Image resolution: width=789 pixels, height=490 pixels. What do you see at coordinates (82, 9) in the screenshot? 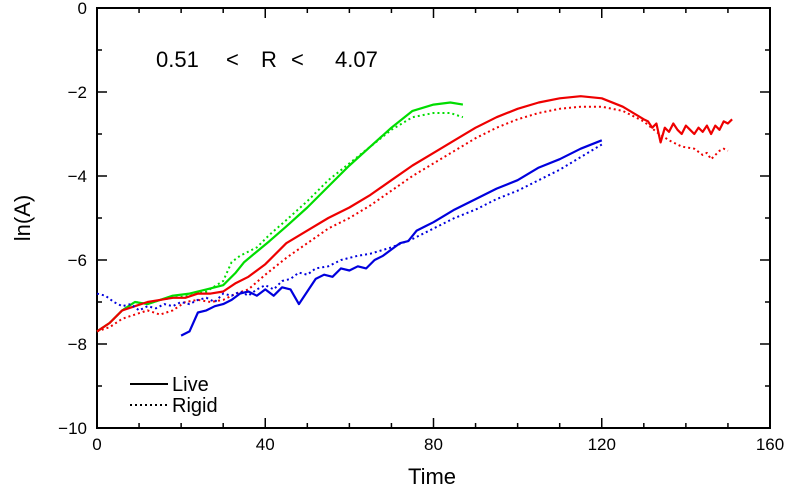
I see `y-tick-label: 0` at bounding box center [82, 9].